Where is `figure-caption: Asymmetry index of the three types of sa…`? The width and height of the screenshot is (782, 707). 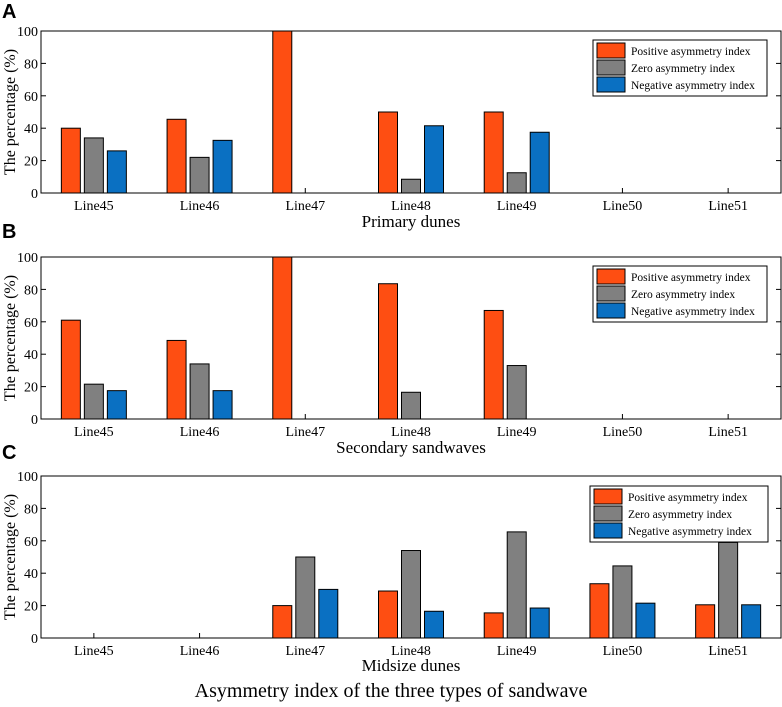 figure-caption: Asymmetry index of the three types of sa… is located at coordinates (391, 691).